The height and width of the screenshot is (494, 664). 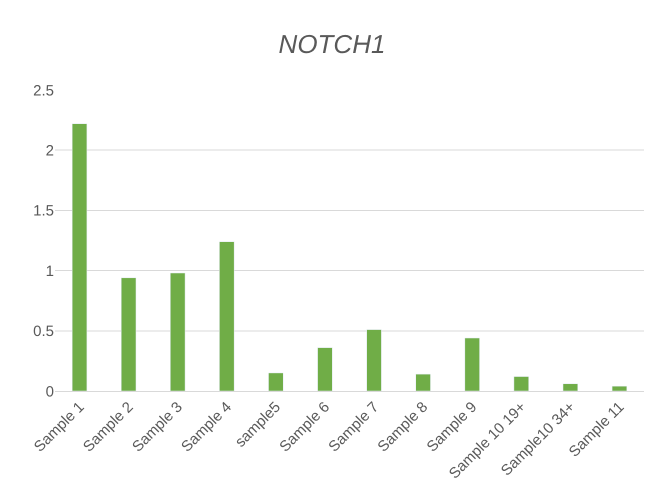 What do you see at coordinates (43, 211) in the screenshot?
I see `y-tick-label: 1.5` at bounding box center [43, 211].